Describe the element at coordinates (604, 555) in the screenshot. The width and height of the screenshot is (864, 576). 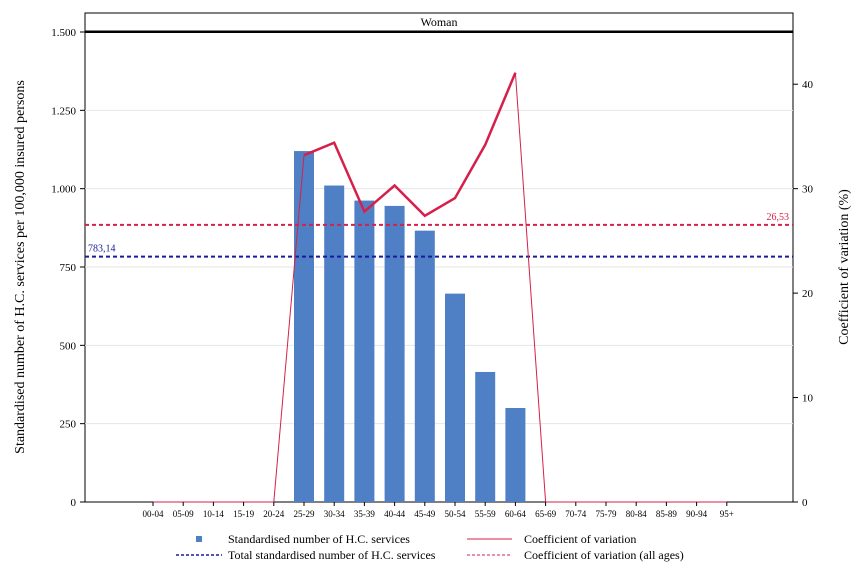
I see `legend-cv-all-label: Coefficient of variation (all ages)` at that location.